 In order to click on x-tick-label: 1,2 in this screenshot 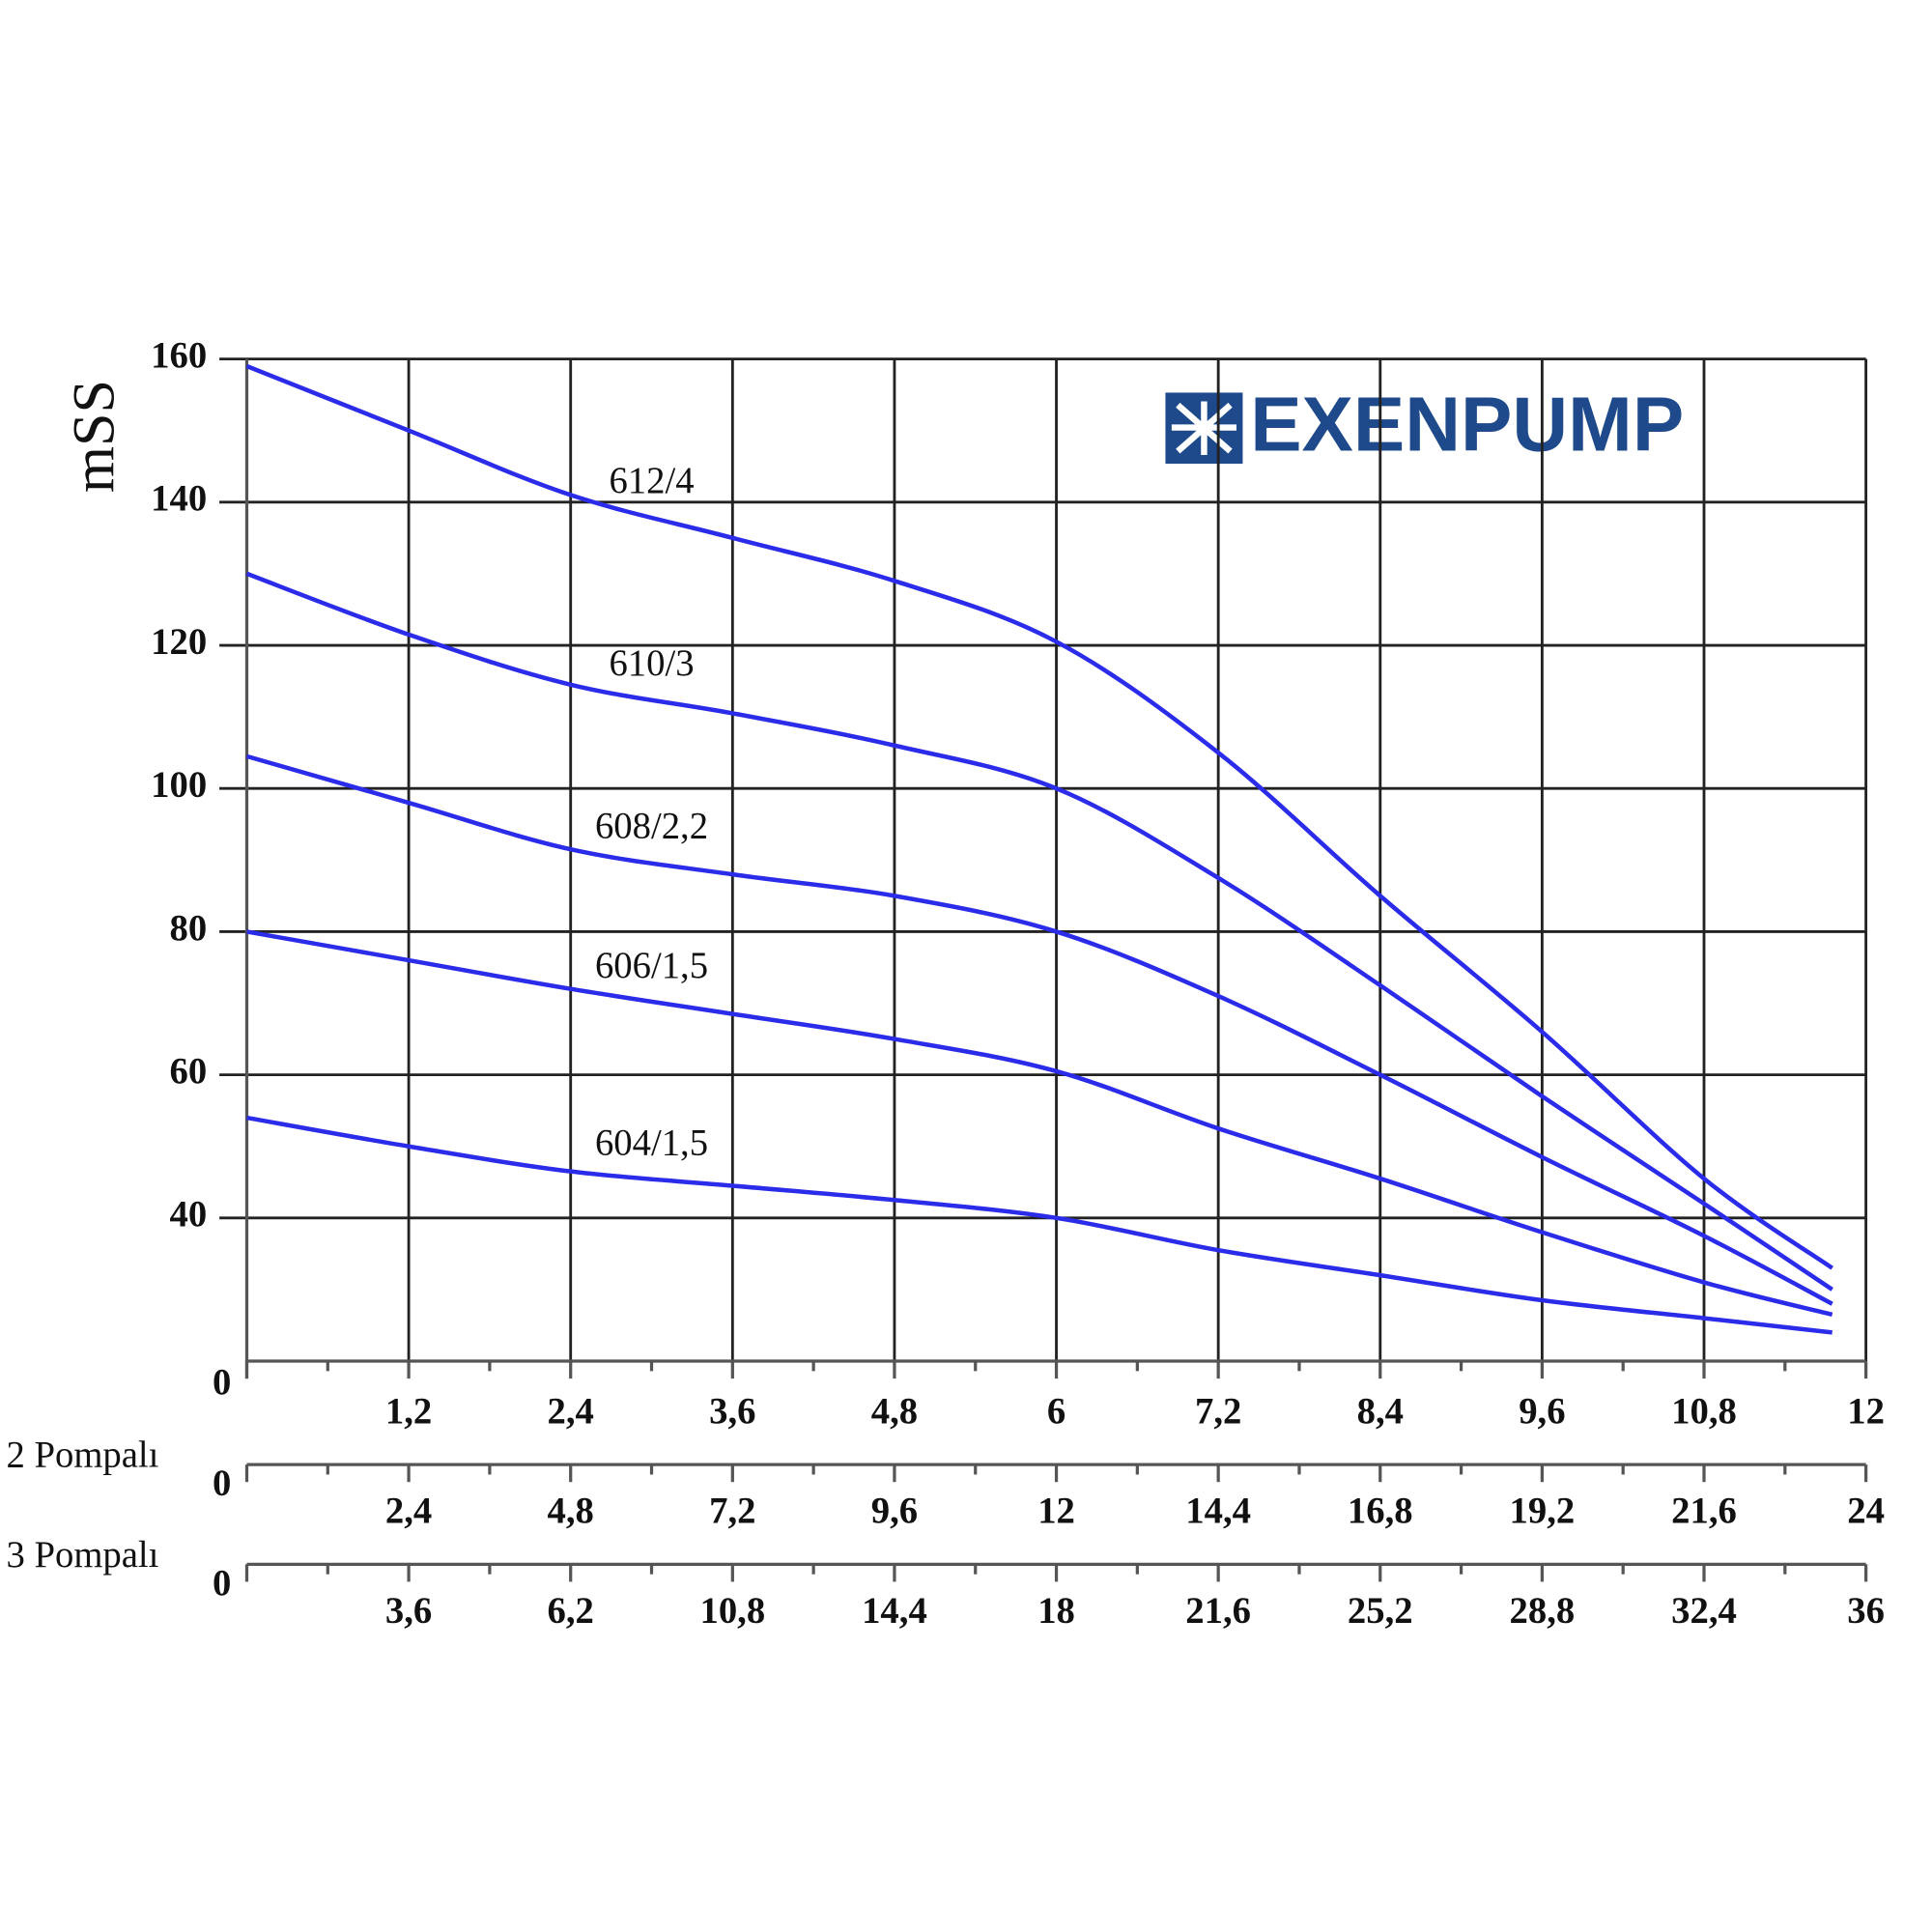, I will do `click(408, 1411)`.